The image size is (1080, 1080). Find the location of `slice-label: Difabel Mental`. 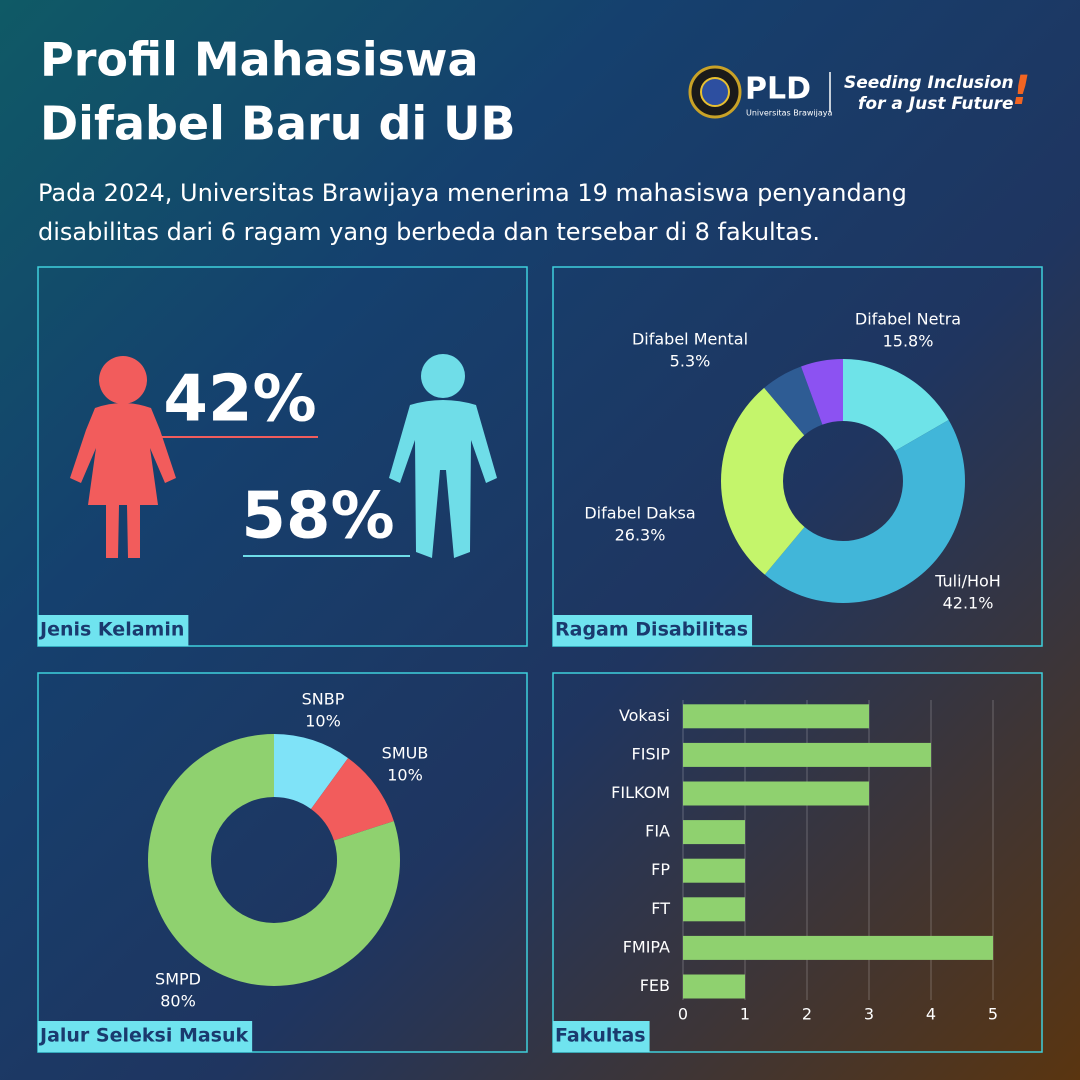

slice-label: Difabel Mental is located at coordinates (690, 339).